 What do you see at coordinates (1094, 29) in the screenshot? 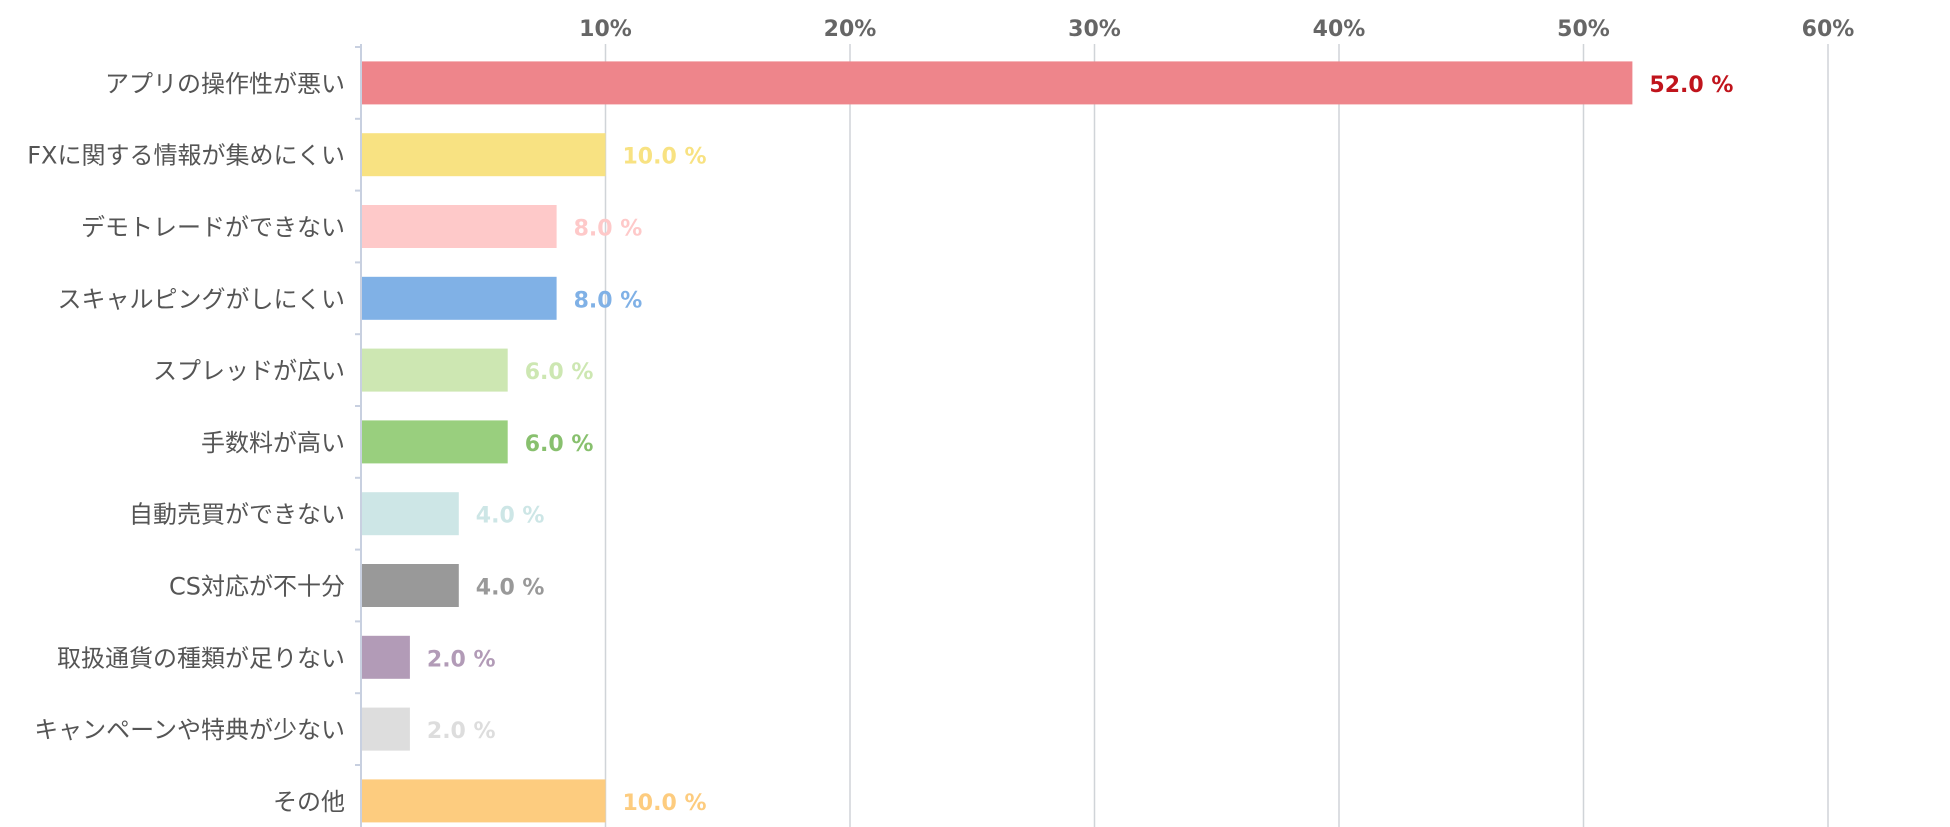
I see `x-tick-label: 30%` at bounding box center [1094, 29].